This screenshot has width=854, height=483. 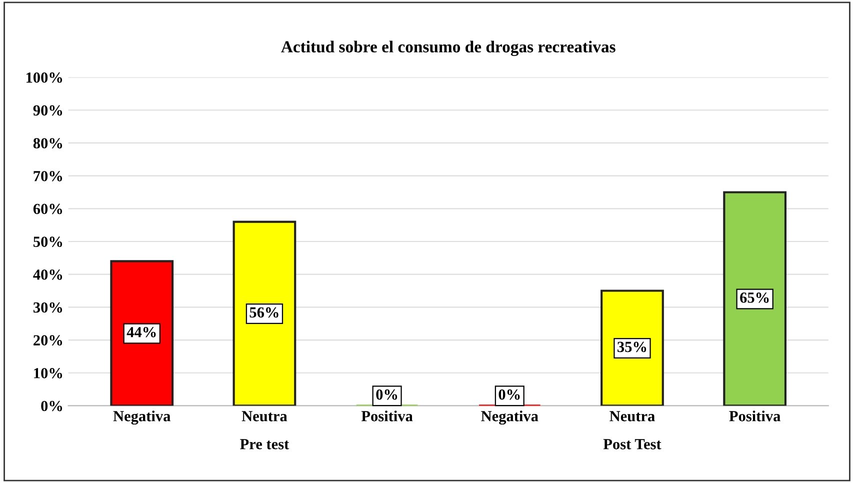 What do you see at coordinates (47, 274) in the screenshot?
I see `y-tick-label: 40%` at bounding box center [47, 274].